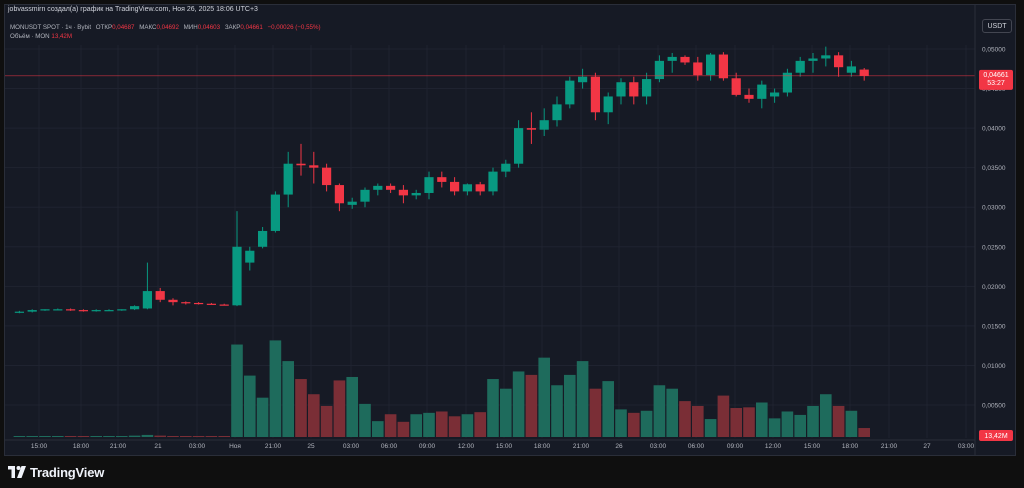 The image size is (1024, 488). What do you see at coordinates (994, 366) in the screenshot?
I see `y-tick-label: 0,01000` at bounding box center [994, 366].